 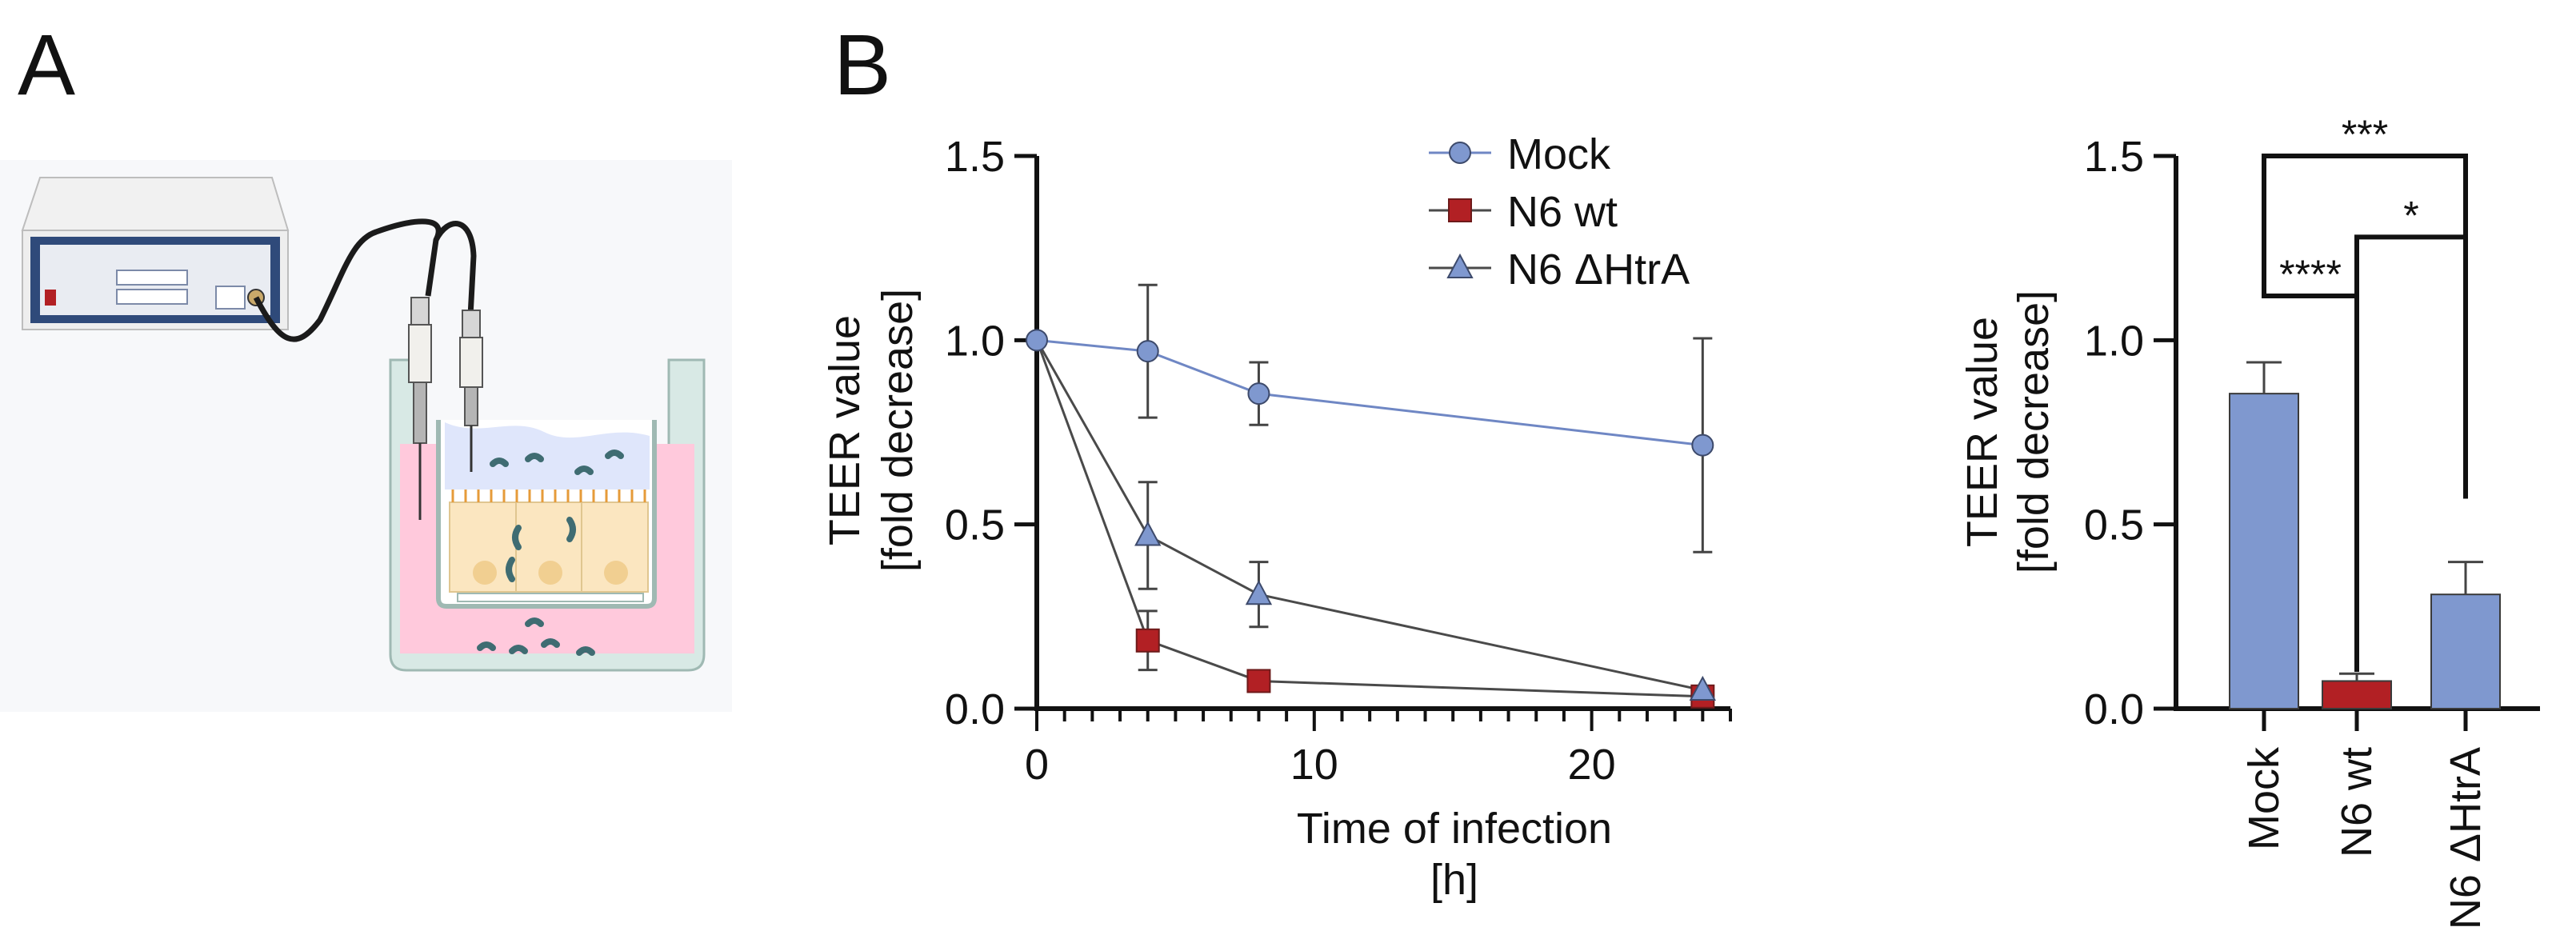 What do you see at coordinates (2264, 798) in the screenshot?
I see `bar-category-label-mock: Mock` at bounding box center [2264, 798].